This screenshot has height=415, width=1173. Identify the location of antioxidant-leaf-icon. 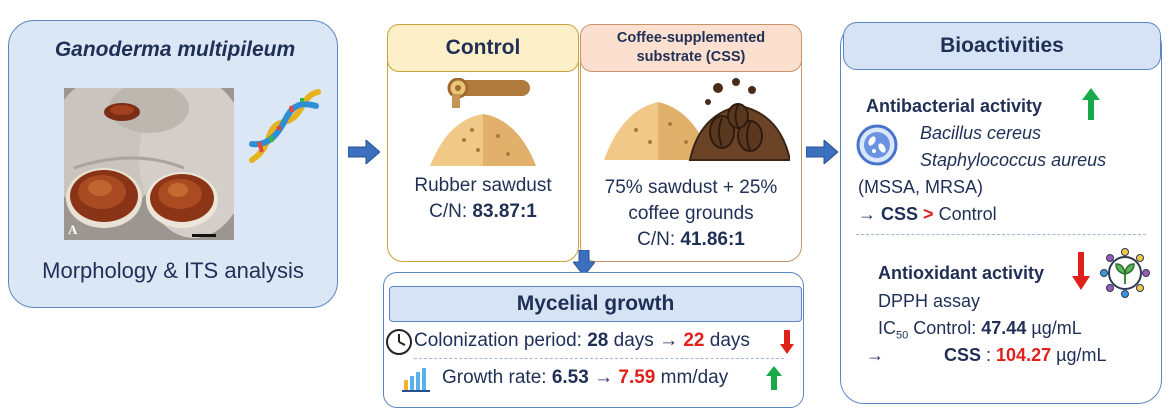
(1125, 275).